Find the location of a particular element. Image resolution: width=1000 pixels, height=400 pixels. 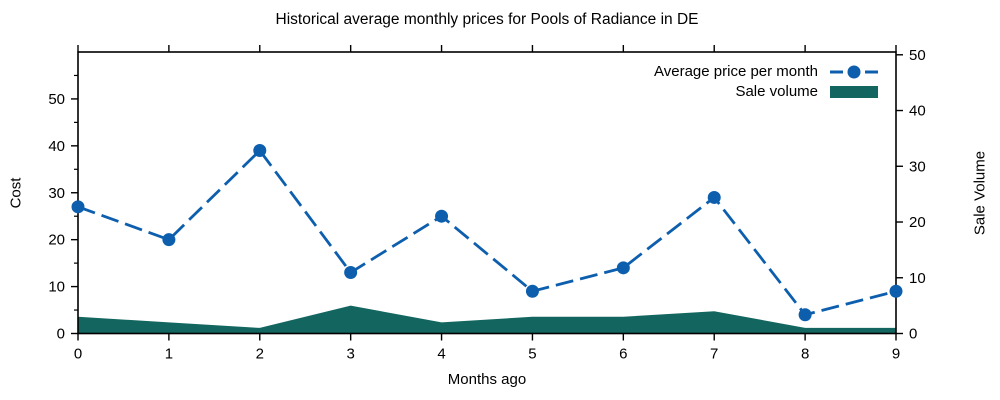

left-tick-label-40: 40 is located at coordinates (56, 146).